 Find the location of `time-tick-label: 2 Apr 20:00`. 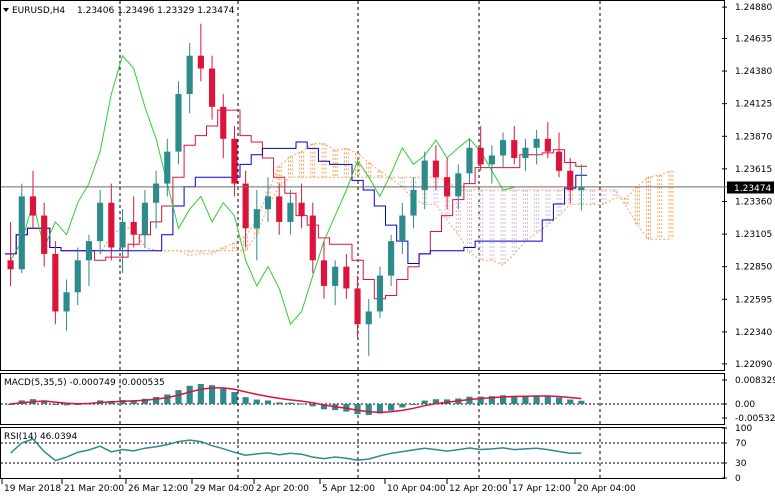

time-tick-label: 2 Apr 20:00 is located at coordinates (282, 489).